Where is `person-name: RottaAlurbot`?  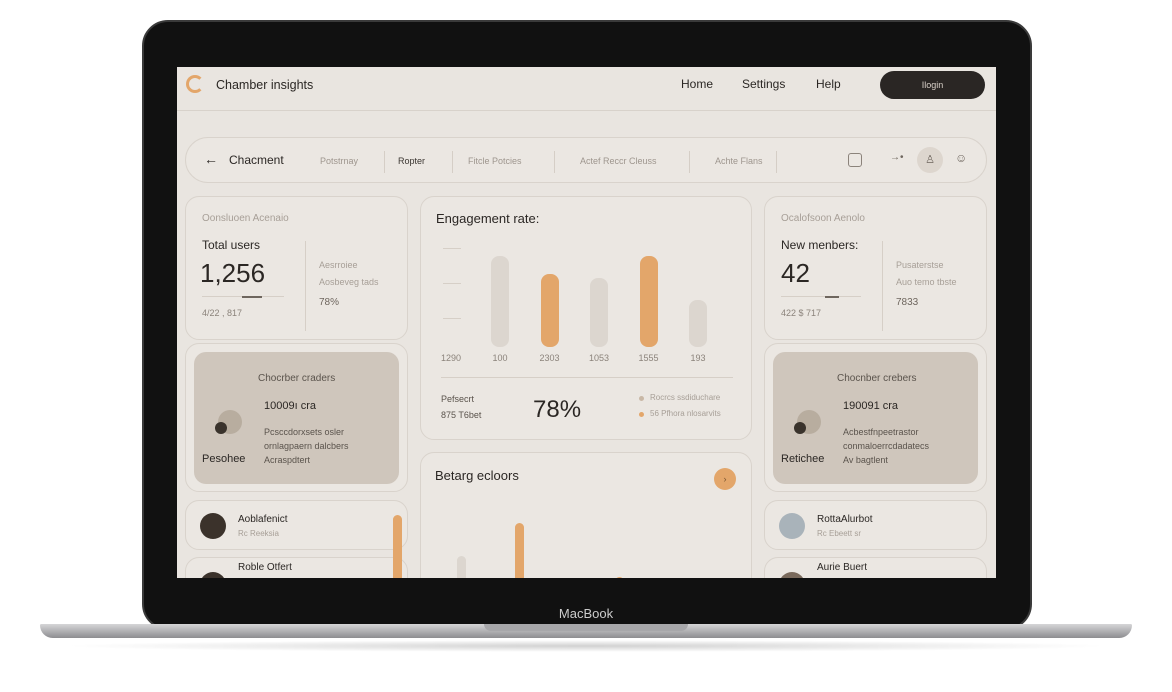
person-name: RottaAlurbot is located at coordinates (845, 519).